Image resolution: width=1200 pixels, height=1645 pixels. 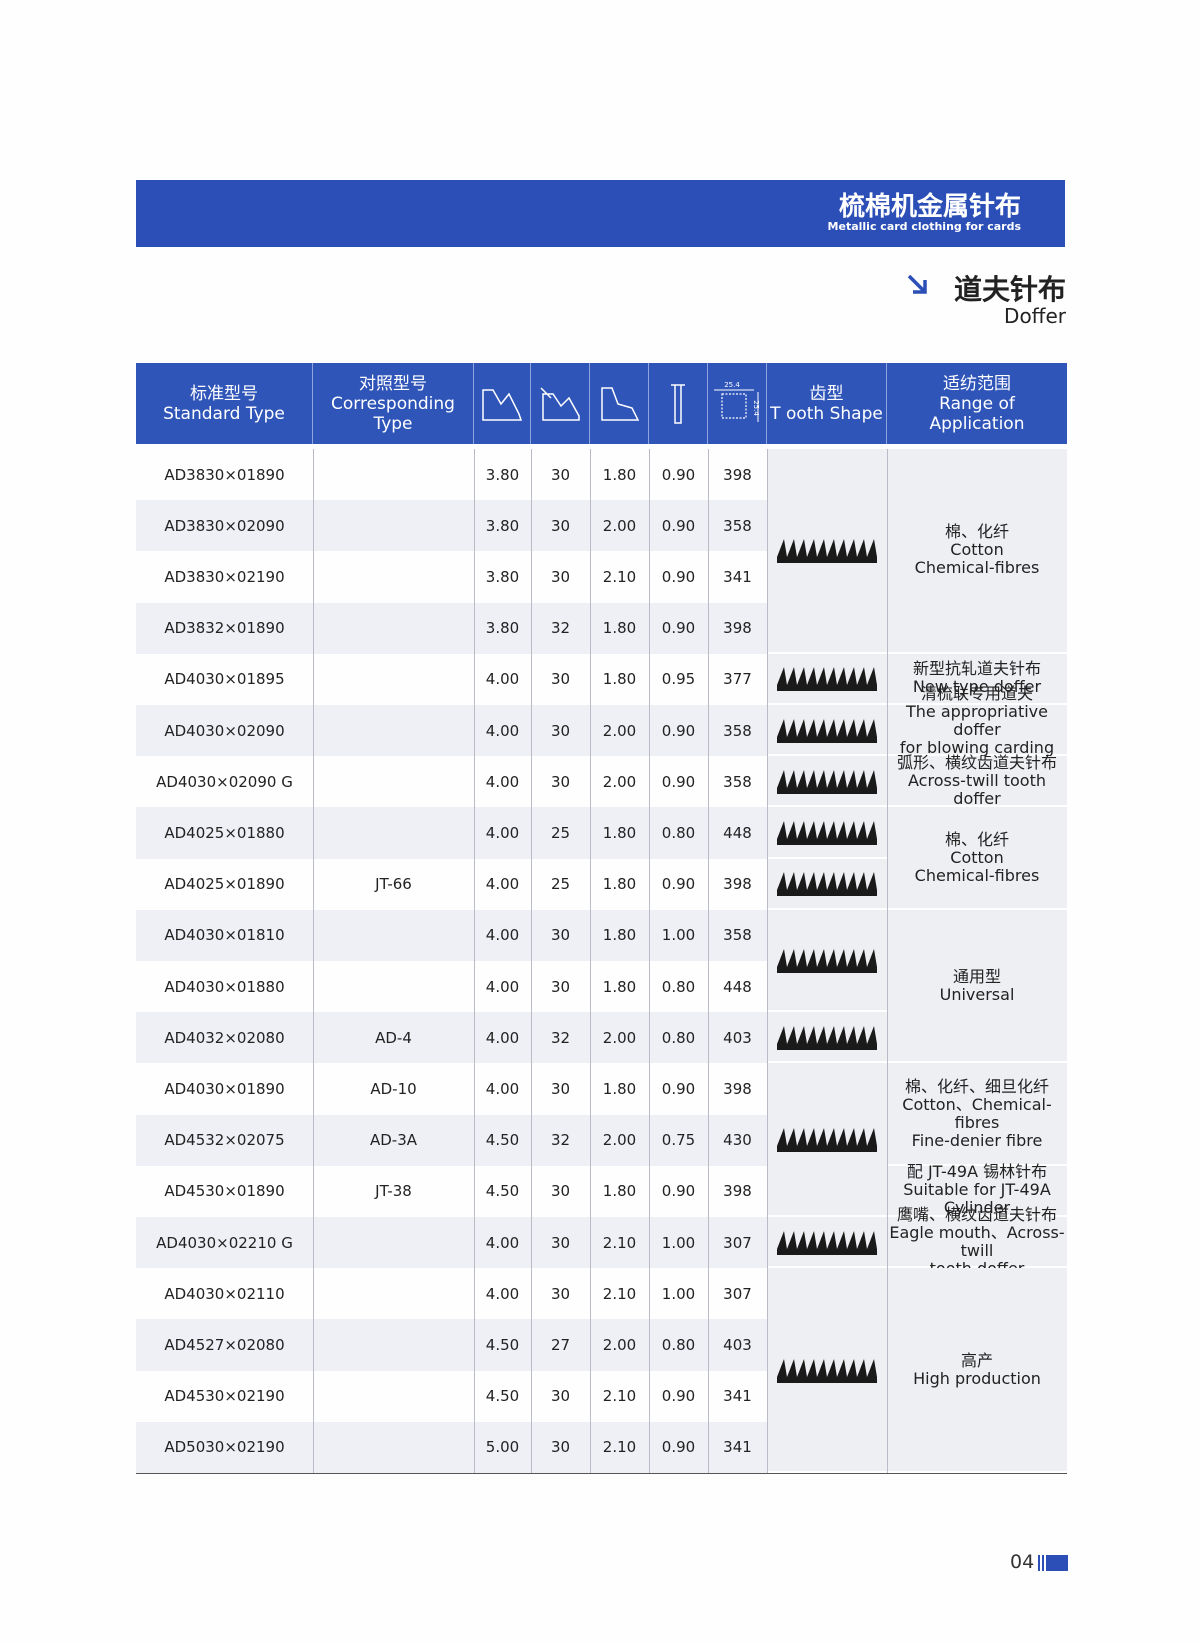 What do you see at coordinates (393, 1140) in the screenshot?
I see `model-cell: AD-3A` at bounding box center [393, 1140].